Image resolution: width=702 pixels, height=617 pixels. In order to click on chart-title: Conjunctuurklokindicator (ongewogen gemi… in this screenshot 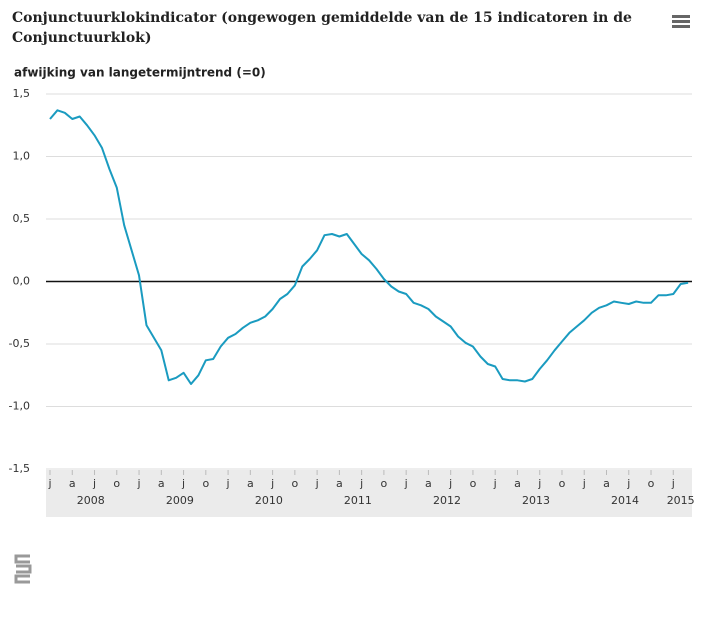, I will do `click(322, 28)`.